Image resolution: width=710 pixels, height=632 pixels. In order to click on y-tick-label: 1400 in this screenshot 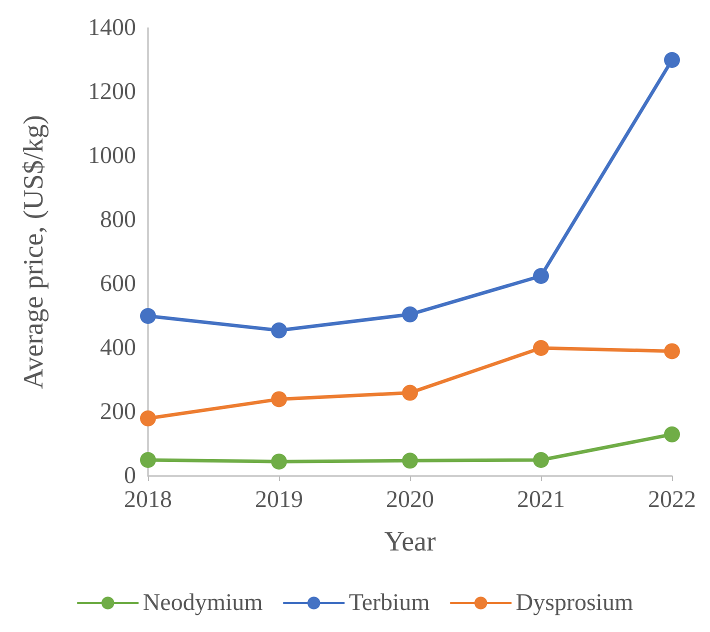, I will do `click(112, 28)`.